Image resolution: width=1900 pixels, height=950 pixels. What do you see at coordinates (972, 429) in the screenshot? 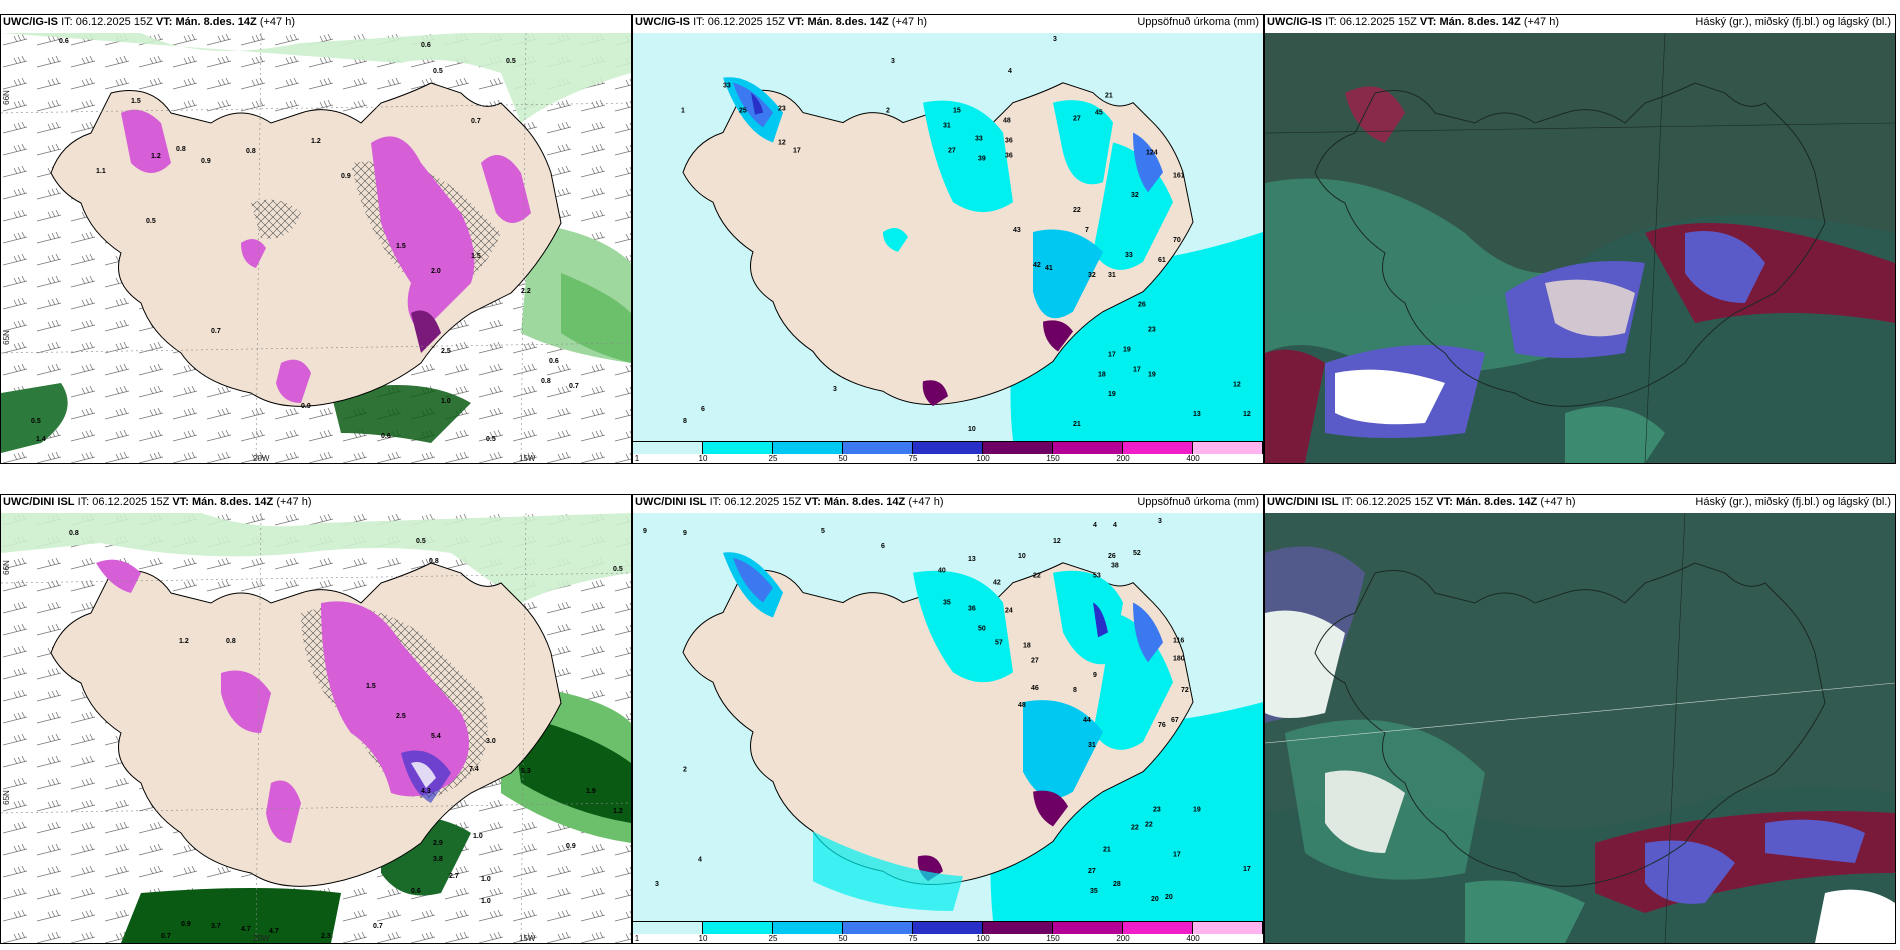
I see `value-label: 10` at bounding box center [972, 429].